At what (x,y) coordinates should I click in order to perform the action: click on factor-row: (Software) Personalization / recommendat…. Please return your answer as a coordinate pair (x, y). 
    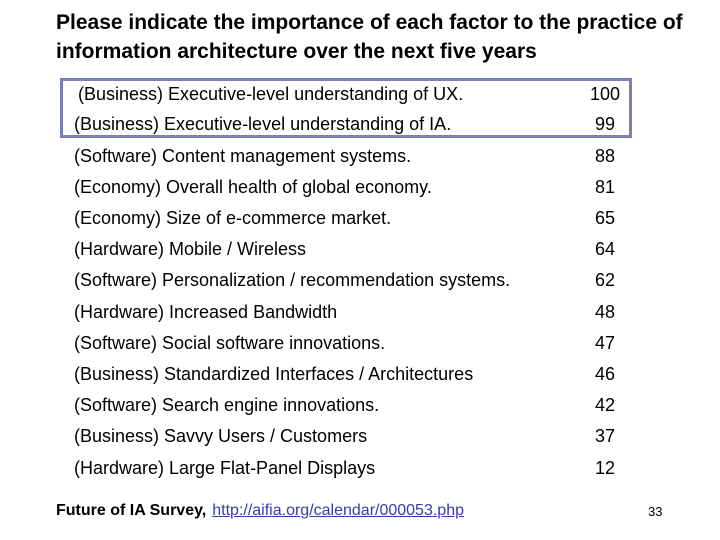
    Looking at the image, I should click on (360, 280).